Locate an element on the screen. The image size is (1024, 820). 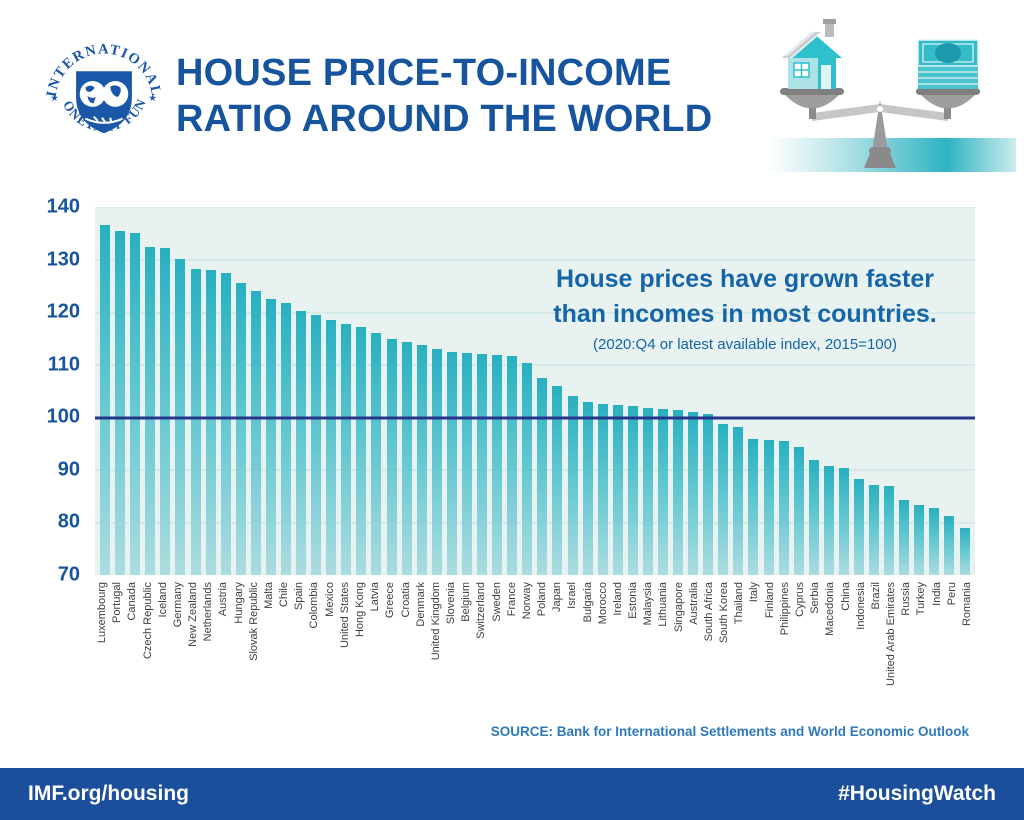
country-label: South Korea is located at coordinates (724, 613).